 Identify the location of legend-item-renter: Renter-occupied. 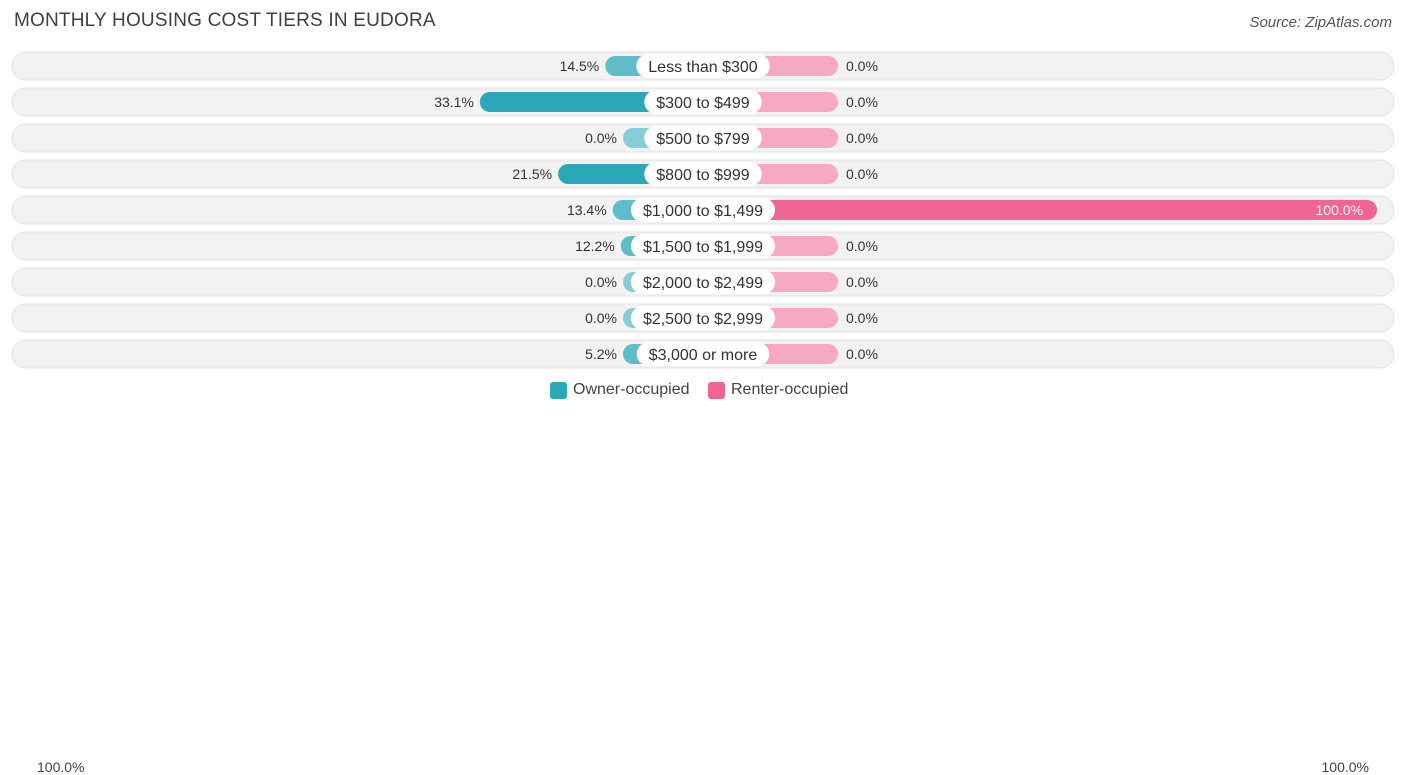
(778, 390).